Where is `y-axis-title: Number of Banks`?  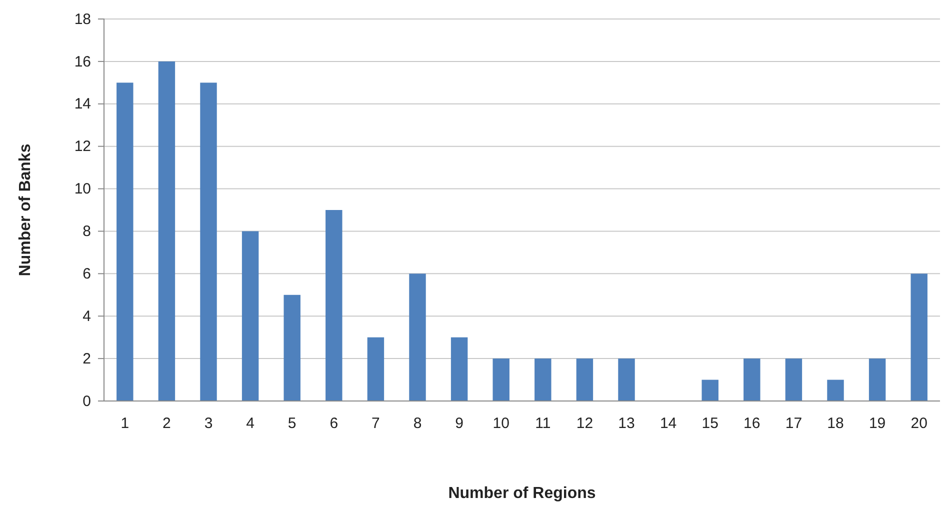 y-axis-title: Number of Banks is located at coordinates (25, 210).